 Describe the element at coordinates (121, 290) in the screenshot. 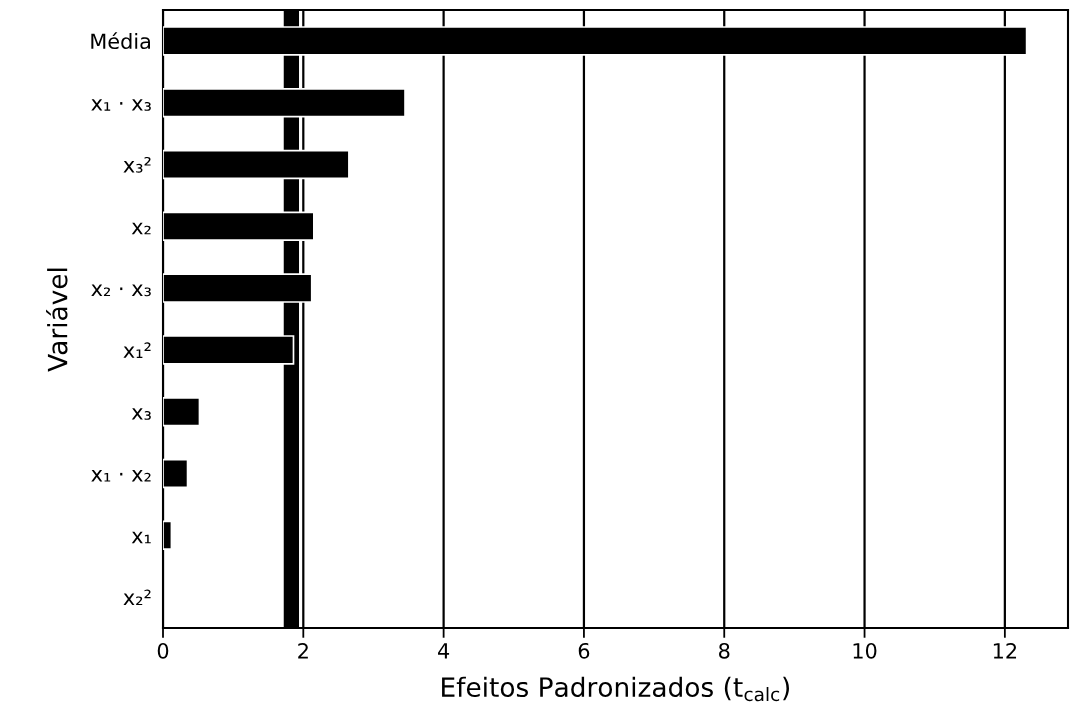

I see `y-tick-label: x₂ · x₃` at that location.